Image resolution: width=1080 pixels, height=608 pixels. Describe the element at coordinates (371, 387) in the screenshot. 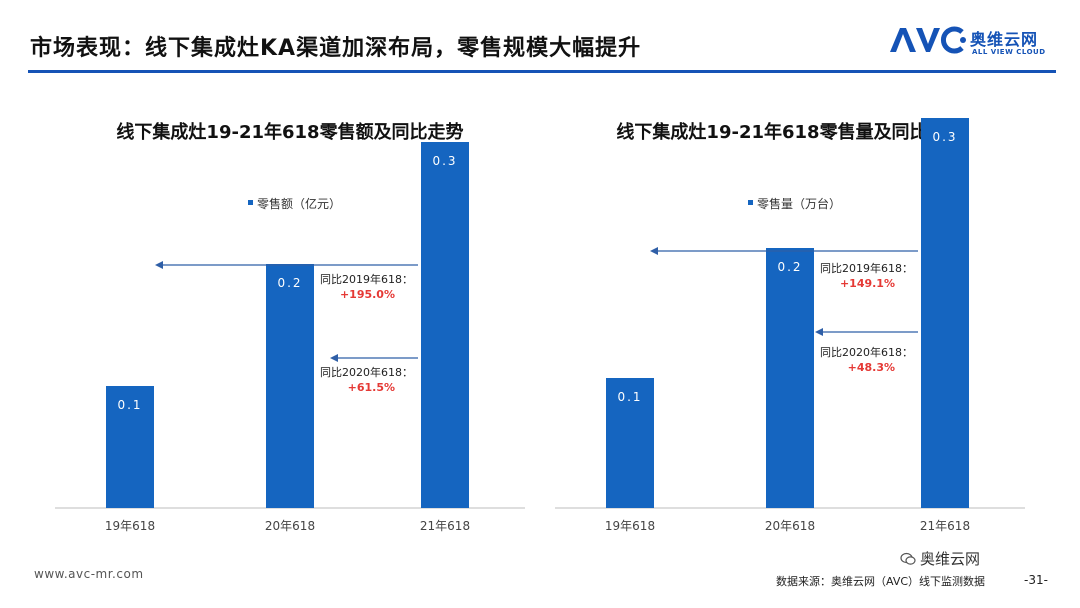

I see `annotation-growth-value: +61.5%` at that location.